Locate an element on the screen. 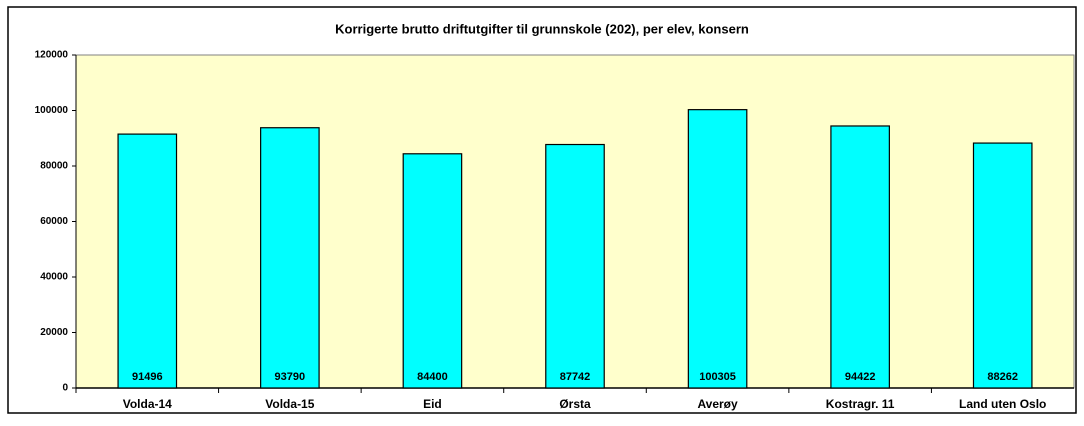 This screenshot has width=1084, height=426. y-tick-label: 40000 is located at coordinates (54, 277).